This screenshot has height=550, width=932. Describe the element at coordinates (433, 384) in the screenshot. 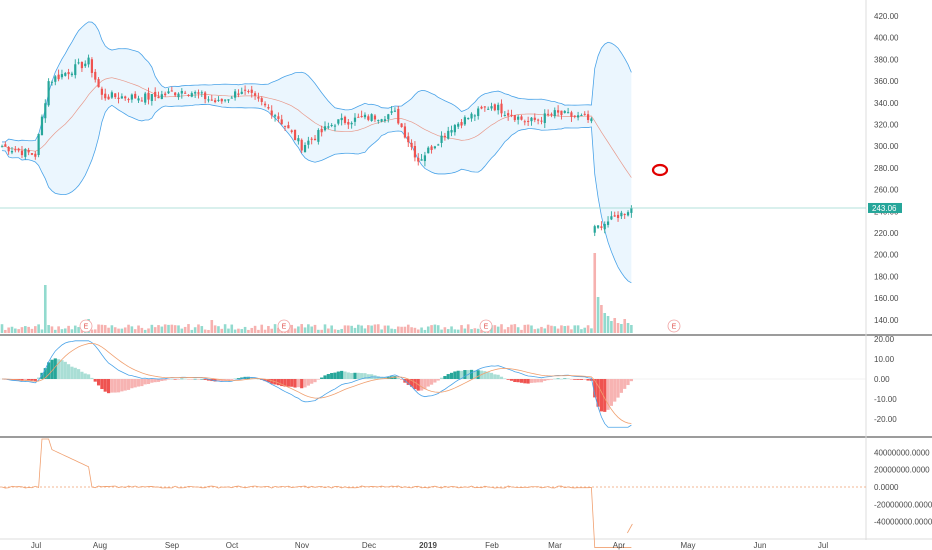

I see `macd-pane` at that location.